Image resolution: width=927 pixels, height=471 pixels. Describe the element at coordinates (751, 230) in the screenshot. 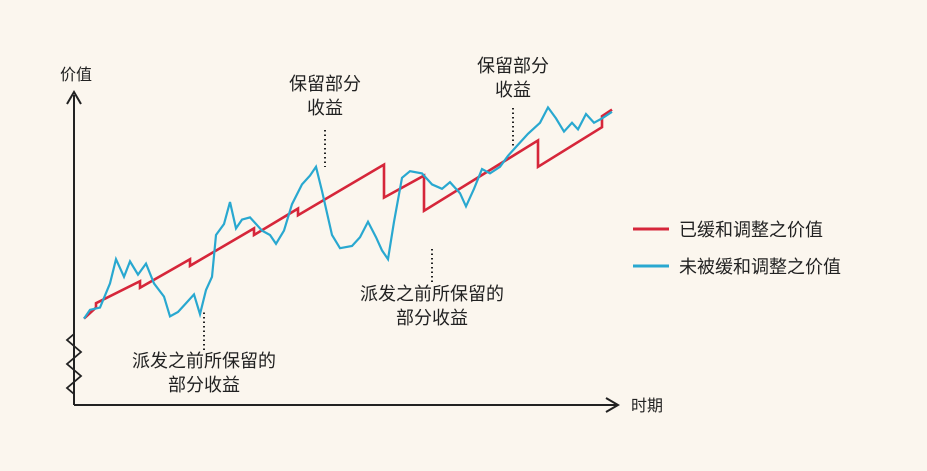

I see `legend-label-adjusted: 已缓和调整之价值` at that location.